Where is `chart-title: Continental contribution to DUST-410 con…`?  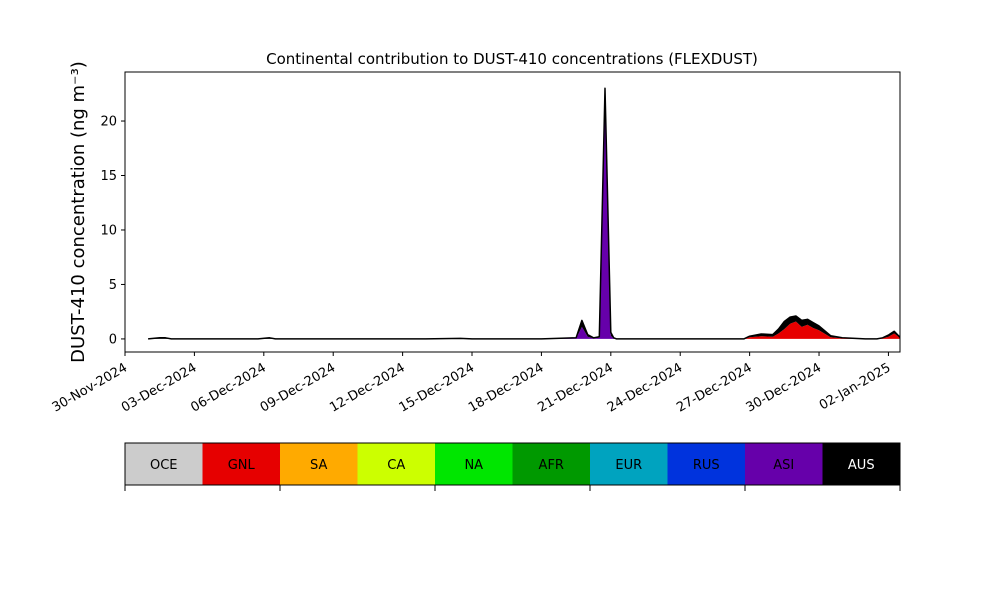 chart-title: Continental contribution to DUST-410 con… is located at coordinates (512, 59).